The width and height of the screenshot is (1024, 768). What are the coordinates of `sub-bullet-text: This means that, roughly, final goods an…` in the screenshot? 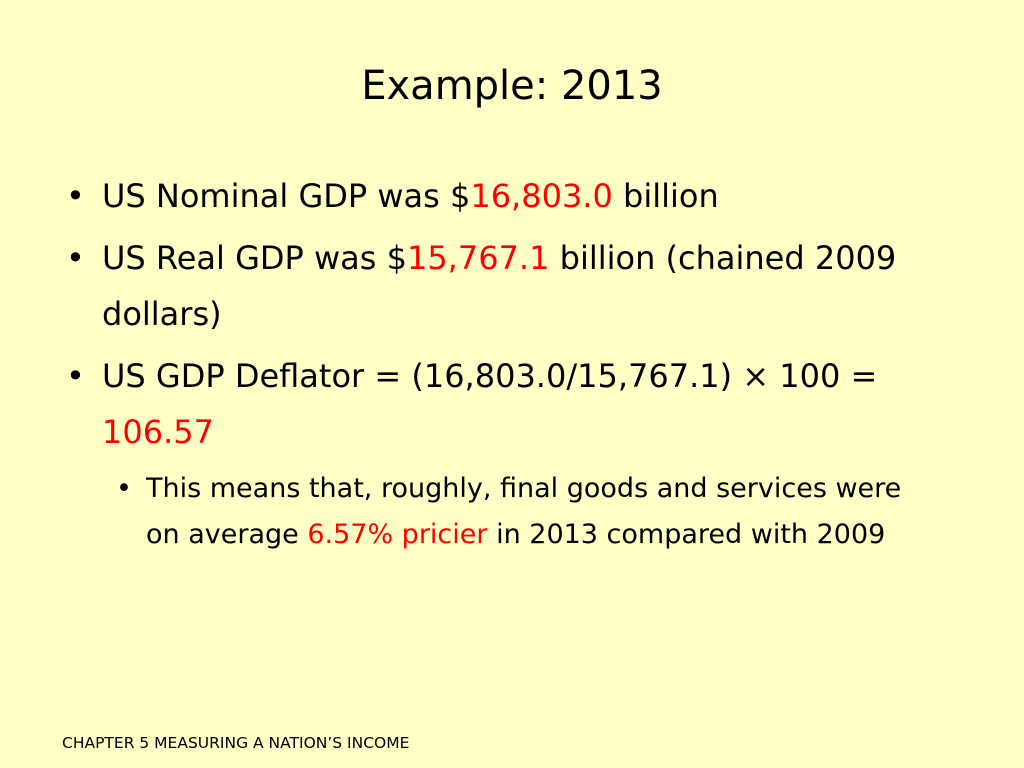 It's located at (524, 511).